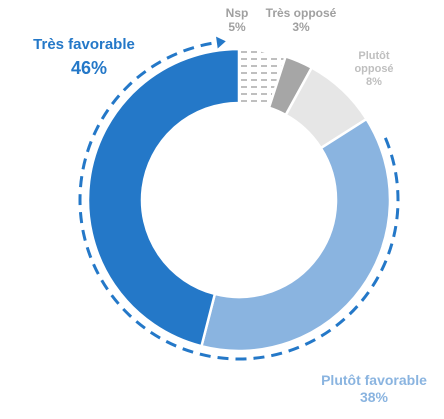  I want to click on slice-label: Plutôt favorable 38%, so click(374, 389).